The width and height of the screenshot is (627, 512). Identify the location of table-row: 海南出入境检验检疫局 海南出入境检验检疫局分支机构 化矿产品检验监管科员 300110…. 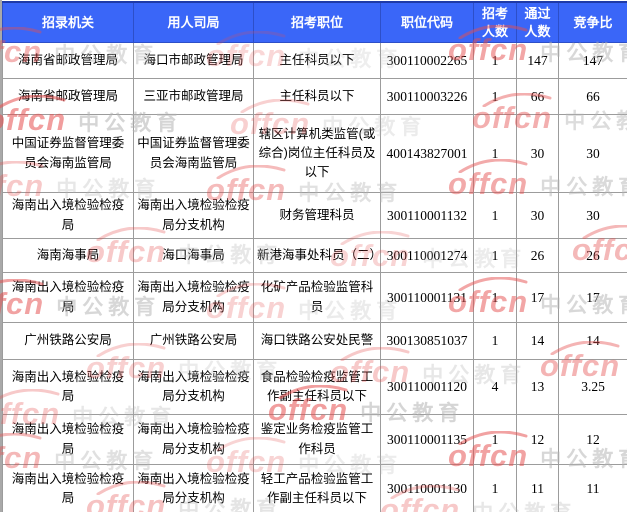
(314, 298).